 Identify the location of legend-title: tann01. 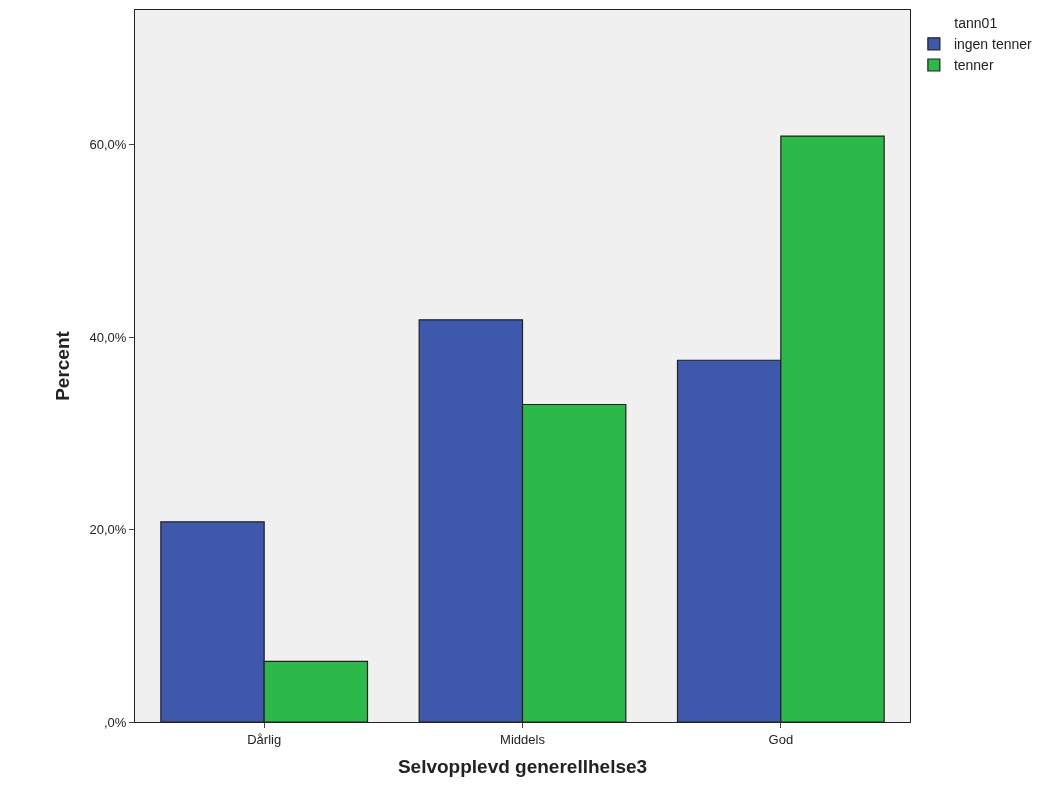
(976, 23).